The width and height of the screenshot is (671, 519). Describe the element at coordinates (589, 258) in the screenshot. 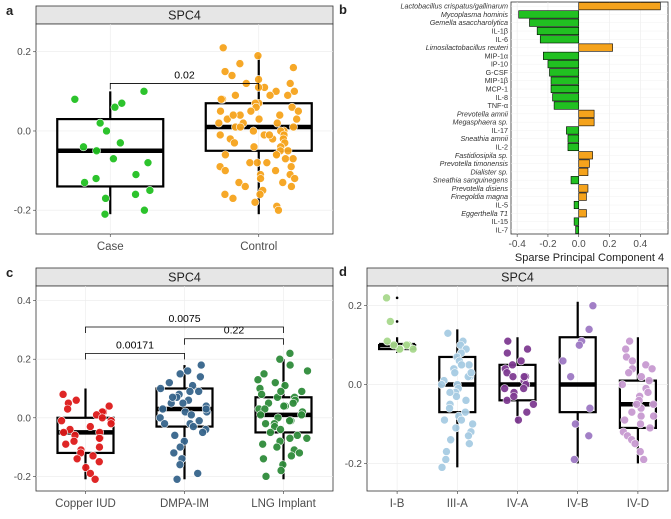

I see `x-axis-title: Sparse Principal Component 4` at that location.